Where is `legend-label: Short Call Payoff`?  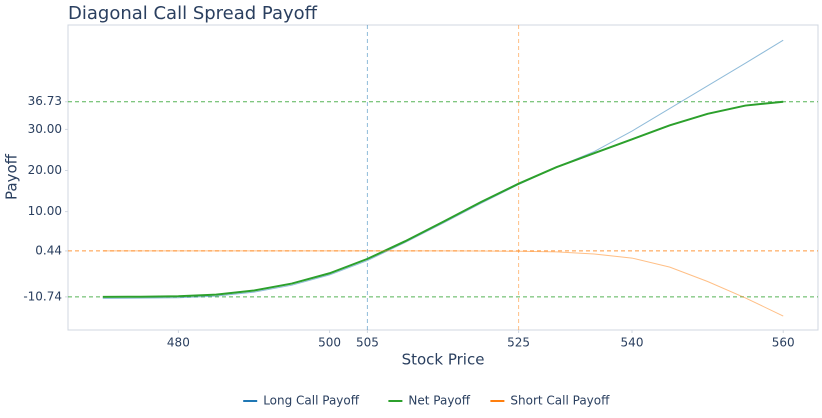 legend-label: Short Call Payoff is located at coordinates (560, 401).